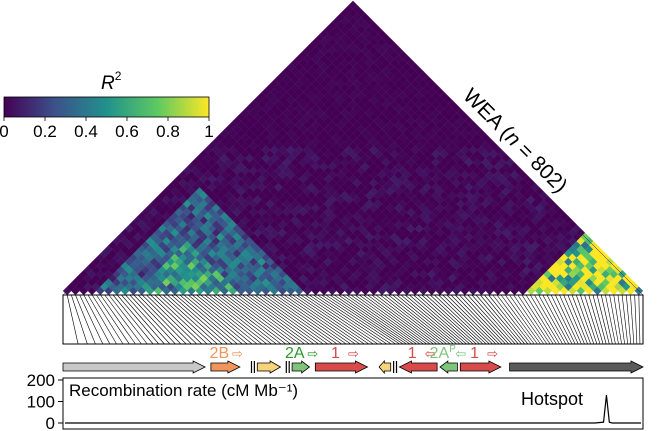 The height and width of the screenshot is (431, 658). I want to click on recombination-tick-label: 100, so click(41, 402).